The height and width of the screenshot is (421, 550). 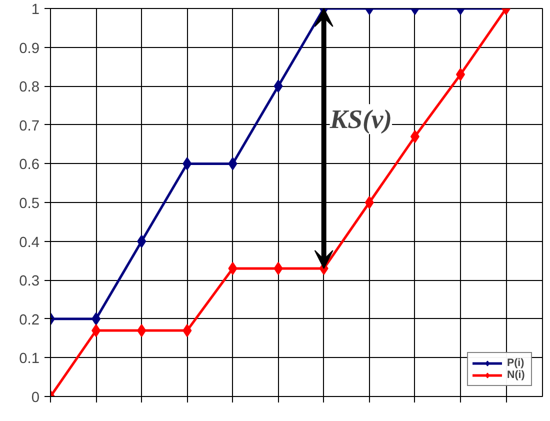 What do you see at coordinates (516, 363) in the screenshot?
I see `legend-label: P(i)` at bounding box center [516, 363].